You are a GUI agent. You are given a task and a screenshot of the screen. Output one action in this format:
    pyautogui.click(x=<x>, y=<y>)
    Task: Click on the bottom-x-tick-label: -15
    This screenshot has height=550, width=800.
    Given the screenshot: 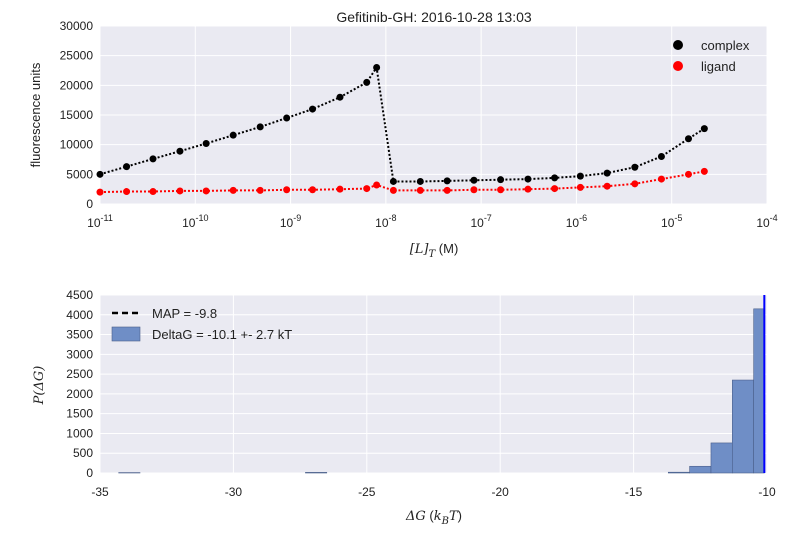 What is the action you would take?
    pyautogui.click(x=634, y=492)
    